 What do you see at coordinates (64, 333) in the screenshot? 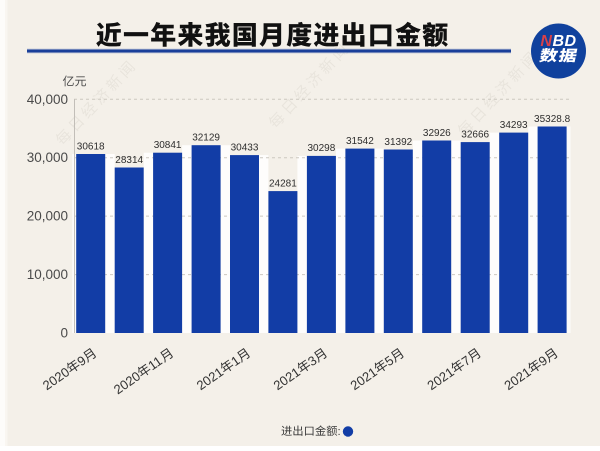
I see `svg-text: 0` at bounding box center [64, 333].